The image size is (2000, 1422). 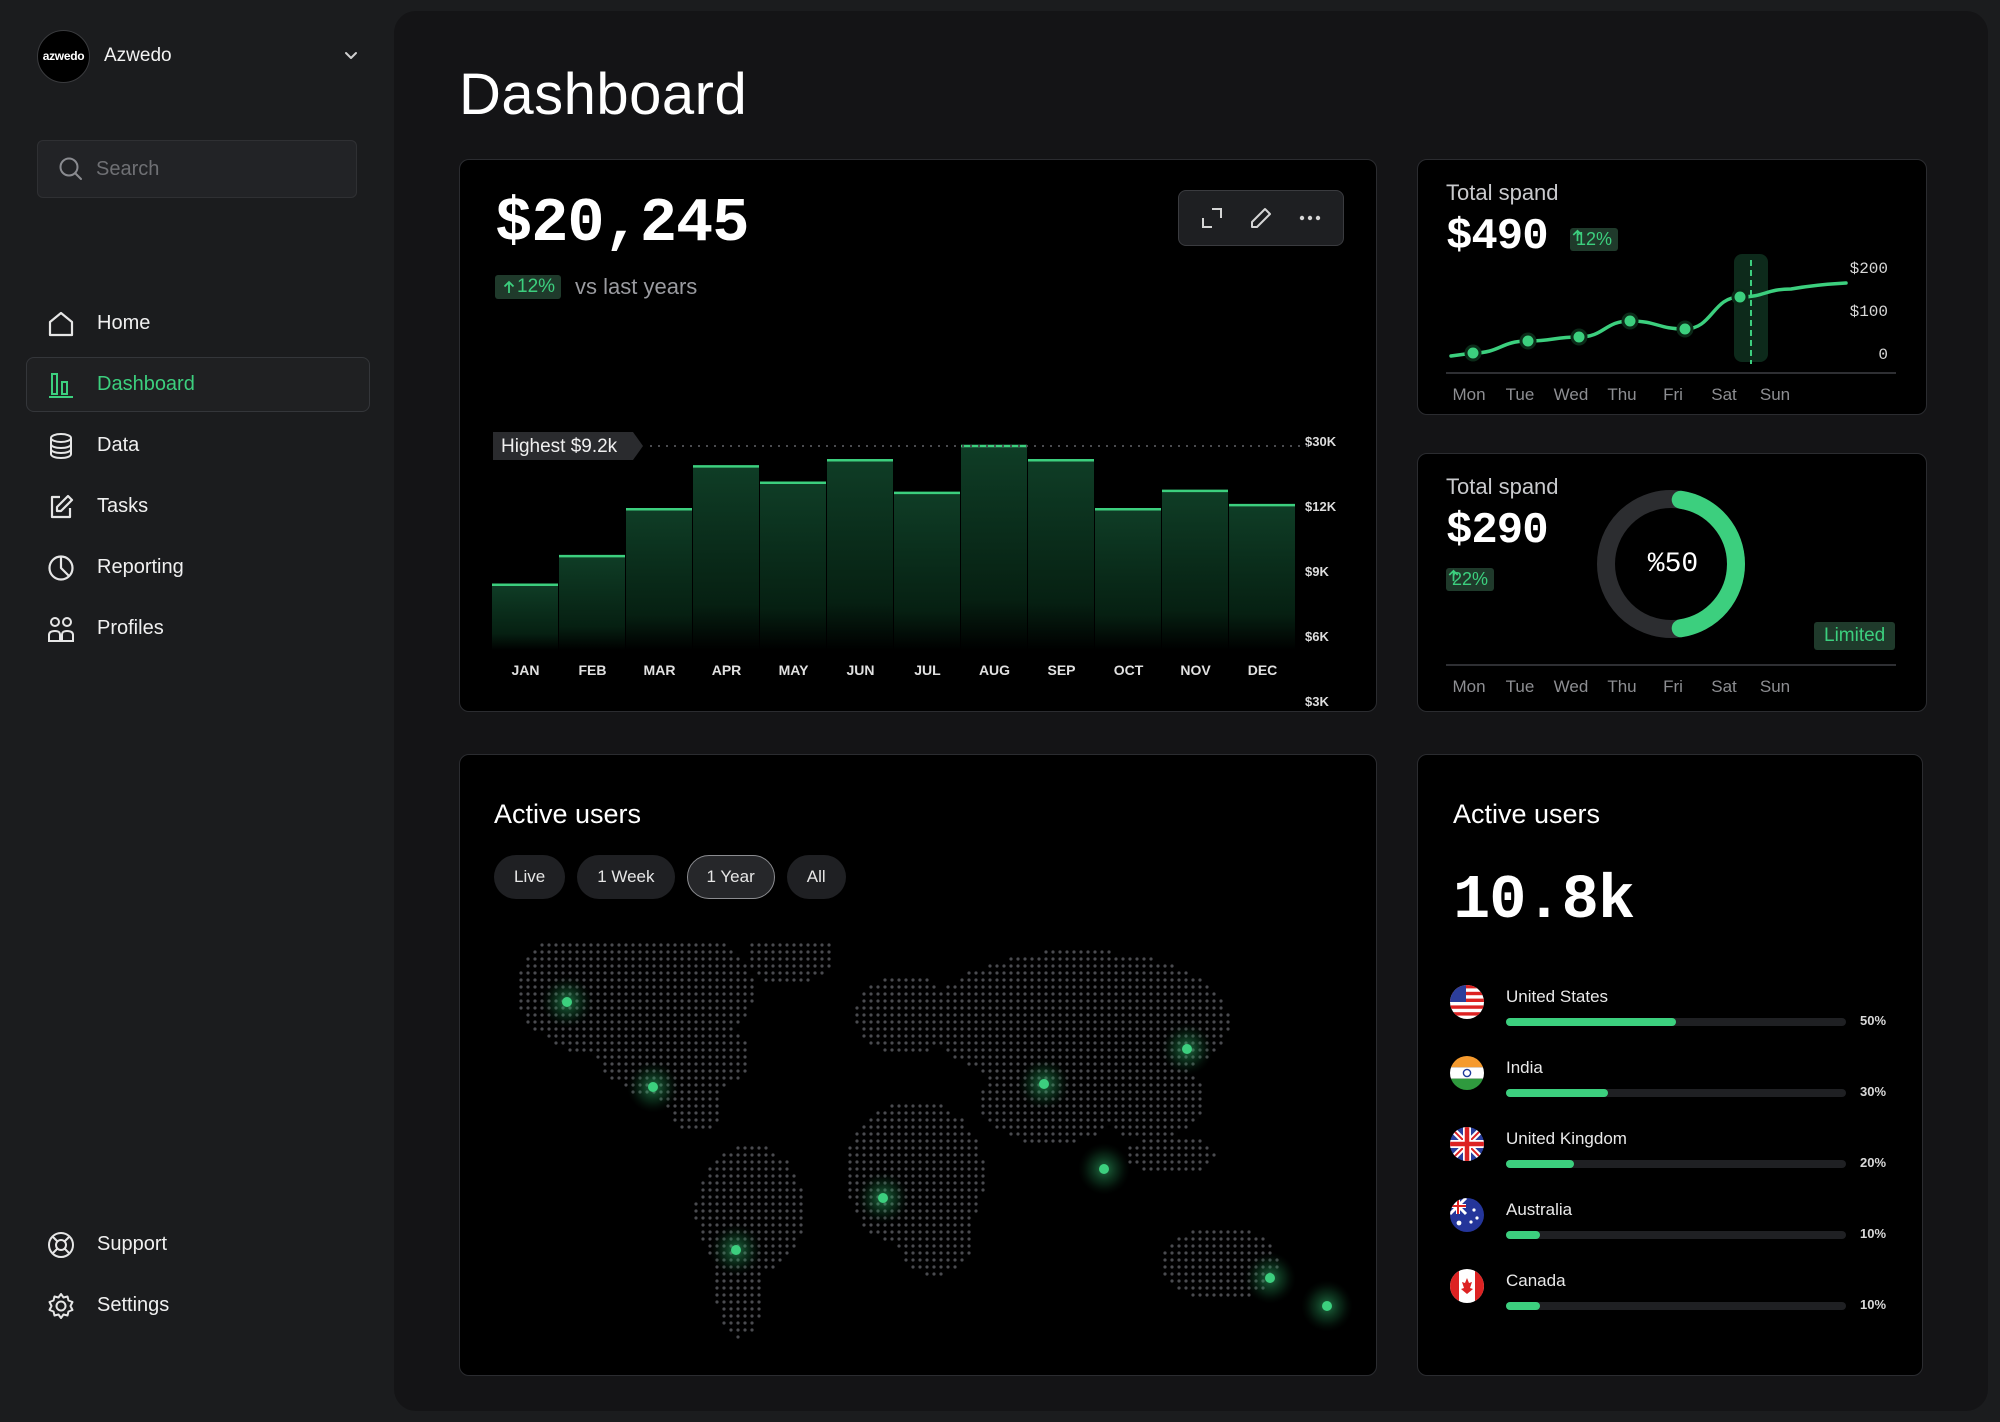 What do you see at coordinates (1497, 531) in the screenshot?
I see `spend-value: $290` at bounding box center [1497, 531].